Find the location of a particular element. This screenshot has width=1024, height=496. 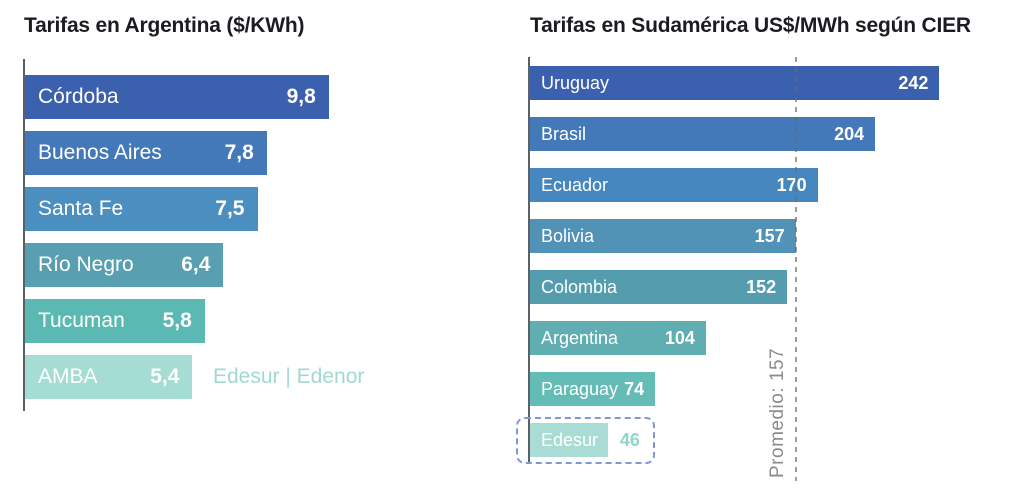

bar-santa-fe: Santa Fe 7,5 is located at coordinates (141, 209).